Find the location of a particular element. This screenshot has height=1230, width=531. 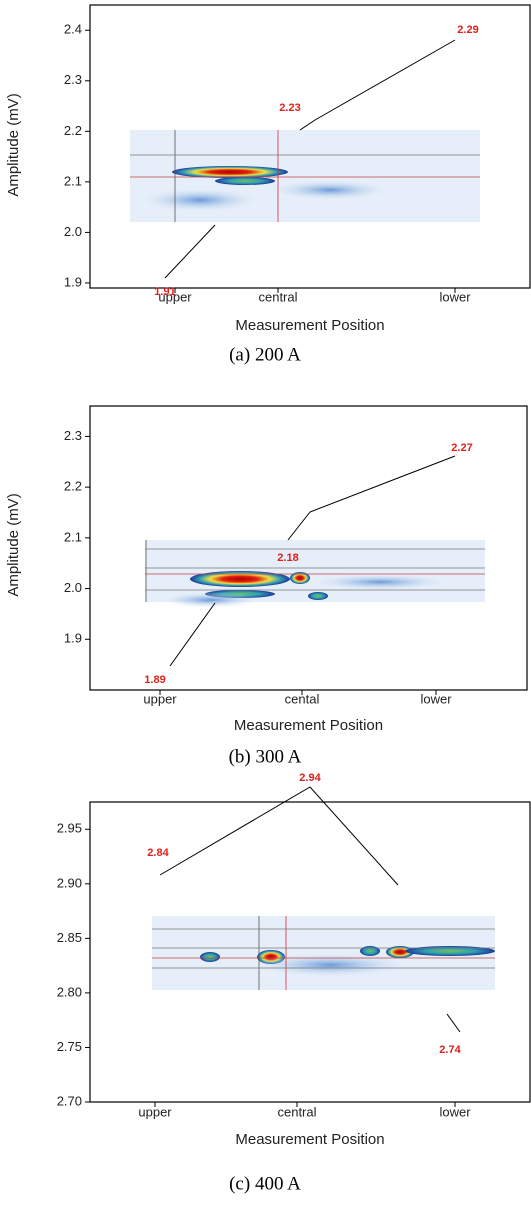

x-tick-label: cental is located at coordinates (302, 698).